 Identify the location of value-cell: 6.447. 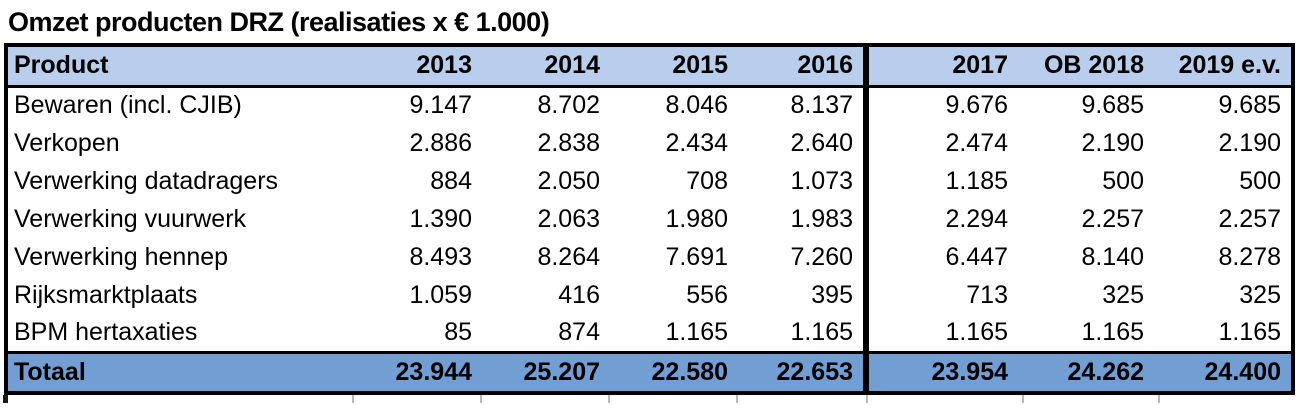
(940, 257).